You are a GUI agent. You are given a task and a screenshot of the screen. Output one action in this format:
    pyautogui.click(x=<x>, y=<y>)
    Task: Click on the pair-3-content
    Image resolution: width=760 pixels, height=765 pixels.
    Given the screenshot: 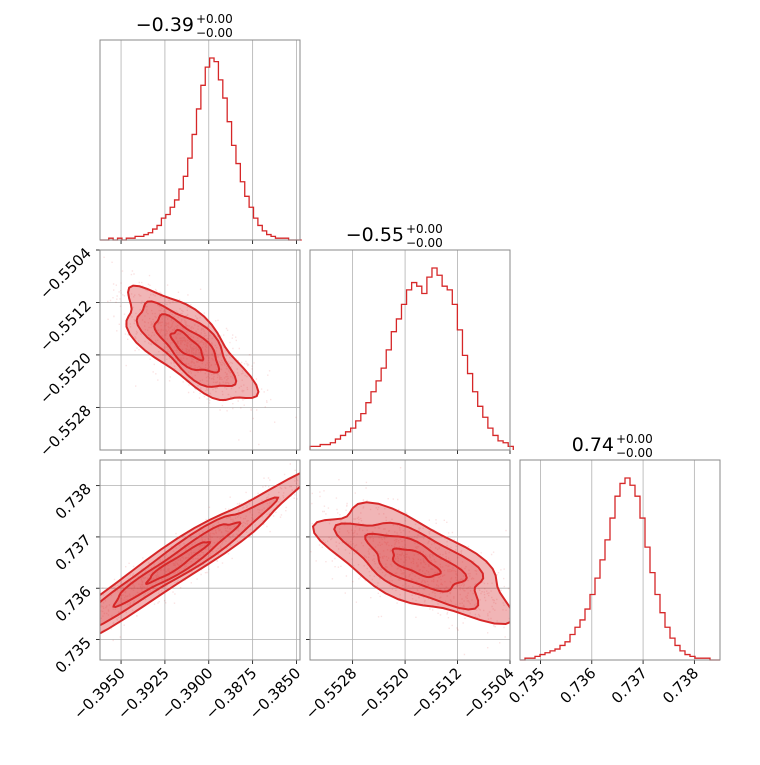 What is the action you would take?
    pyautogui.click(x=410, y=561)
    